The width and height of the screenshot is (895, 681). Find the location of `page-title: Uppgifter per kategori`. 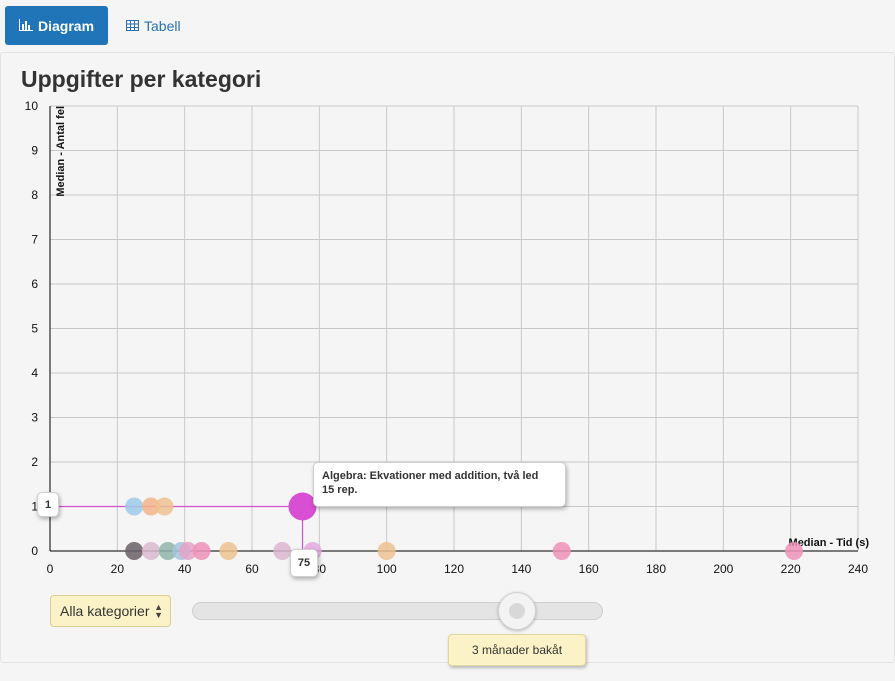

page-title: Uppgifter per kategori is located at coordinates (141, 79).